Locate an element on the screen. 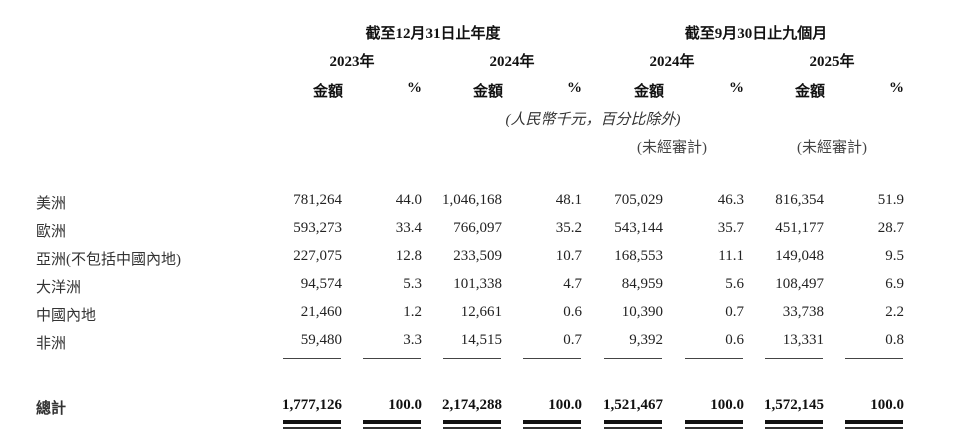  table-cell: 10.7 is located at coordinates (568, 256).